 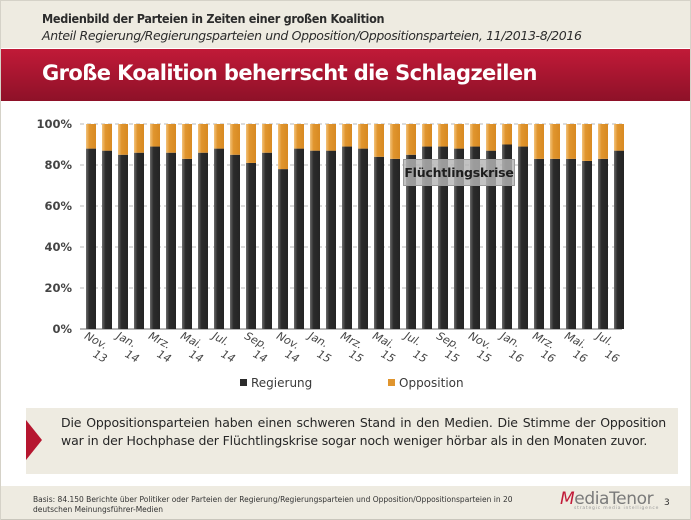 What do you see at coordinates (575, 347) in the screenshot?
I see `x-tick-label: Mai.16` at bounding box center [575, 347].